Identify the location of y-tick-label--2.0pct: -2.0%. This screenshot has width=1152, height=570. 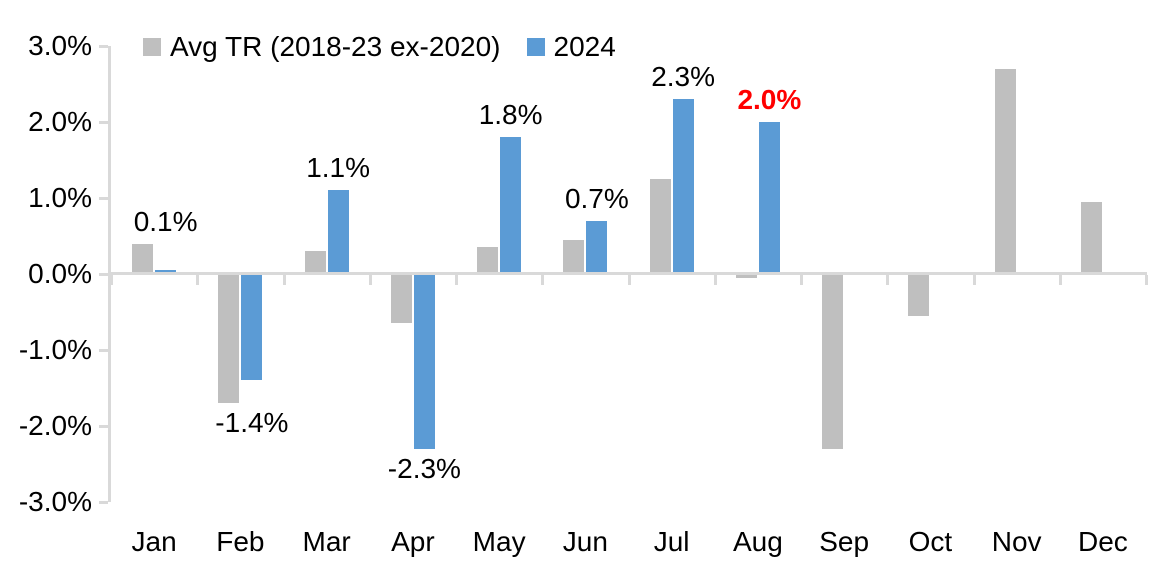
(55, 425).